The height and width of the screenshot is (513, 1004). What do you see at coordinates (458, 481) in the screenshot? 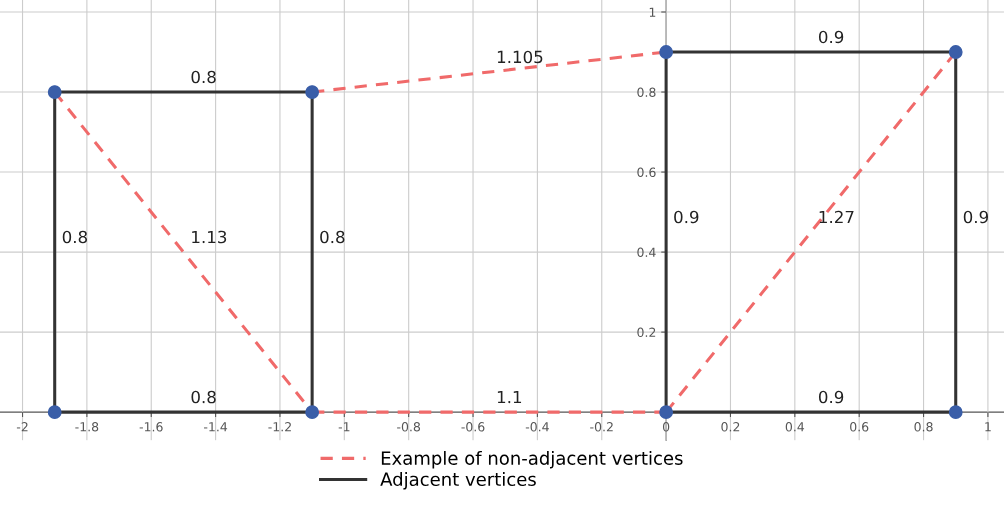
I see `legend-label: Adjacent vertices` at bounding box center [458, 481].